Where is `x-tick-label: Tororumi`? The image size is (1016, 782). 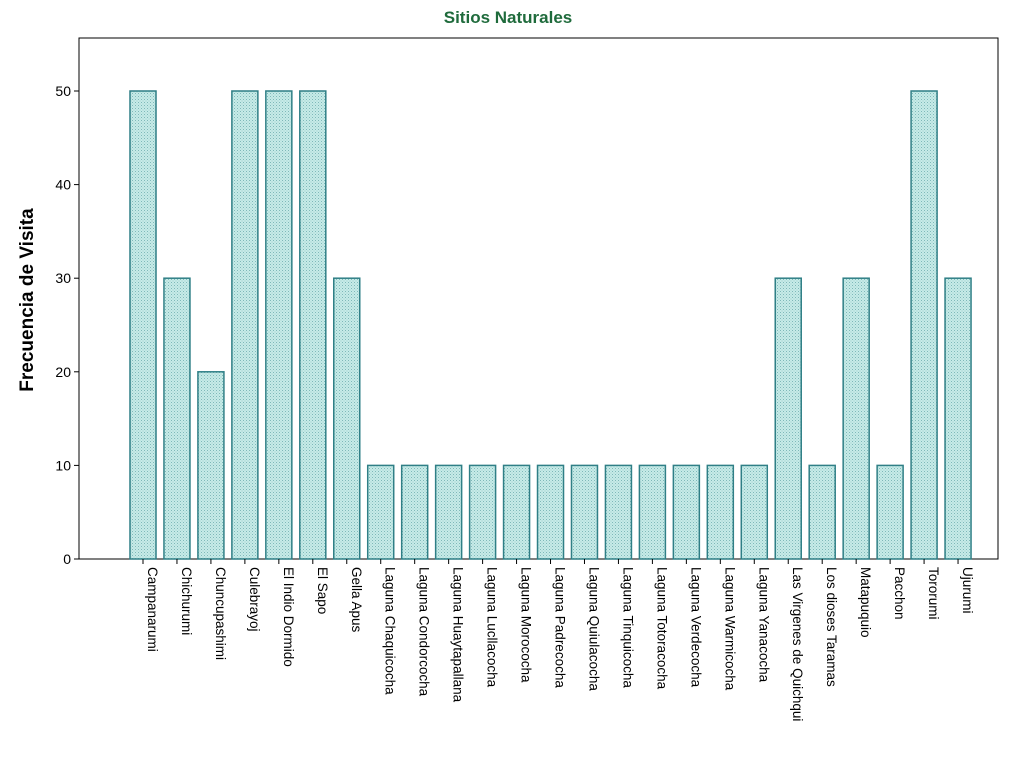 x-tick-label: Tororumi is located at coordinates (933, 593).